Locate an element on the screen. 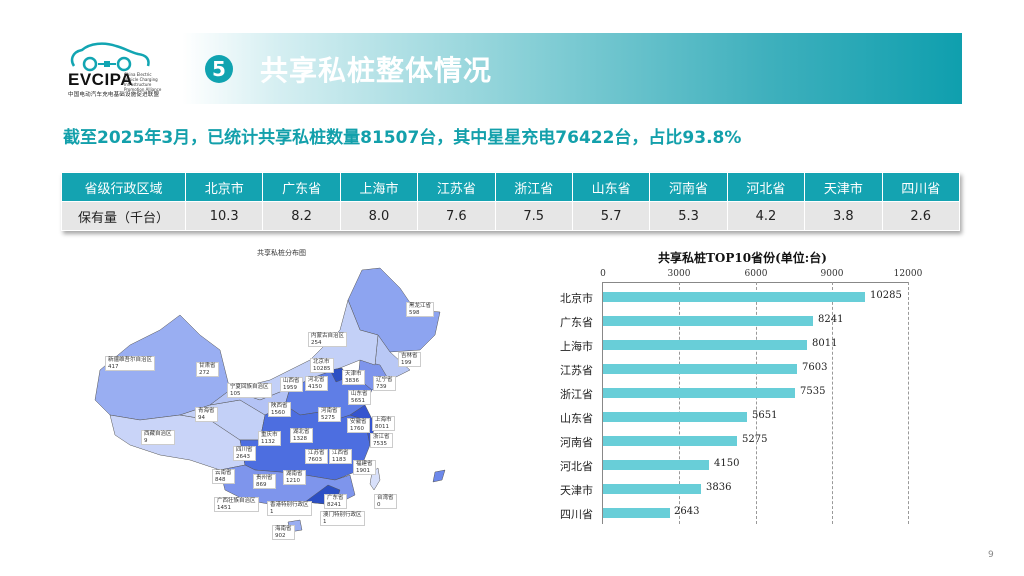 The height and width of the screenshot is (576, 1024). bar-category: 上海市 is located at coordinates (576, 346).